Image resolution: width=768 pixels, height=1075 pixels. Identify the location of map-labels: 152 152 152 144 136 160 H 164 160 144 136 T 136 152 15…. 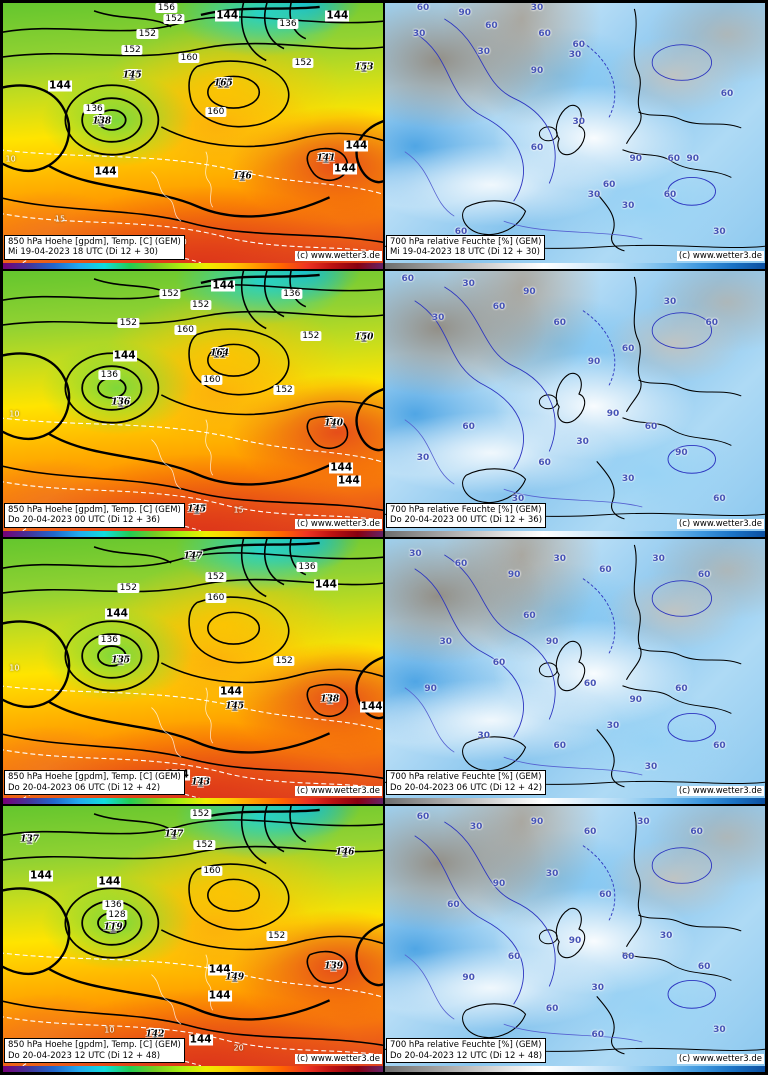
(191, 398).